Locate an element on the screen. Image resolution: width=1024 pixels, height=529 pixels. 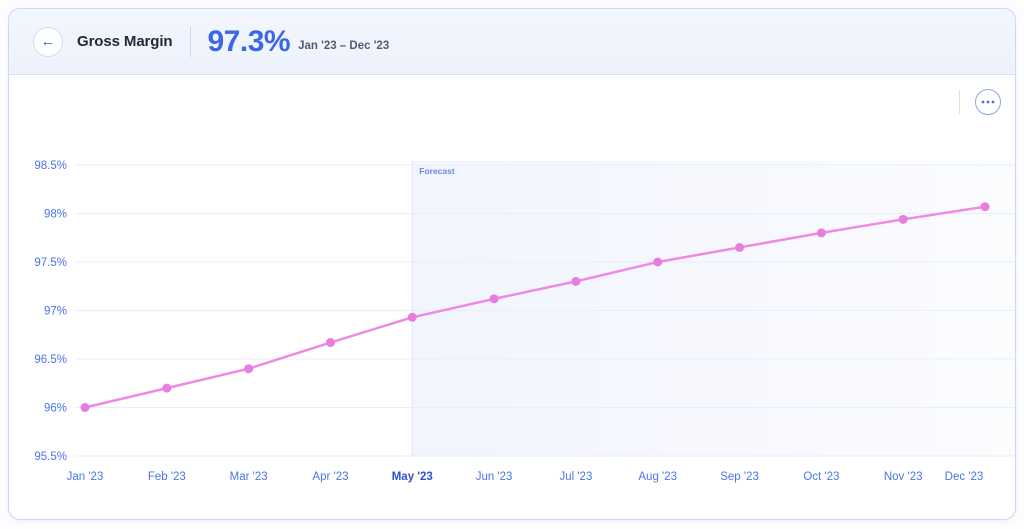
x-tick-label: Jul '23 is located at coordinates (575, 477).